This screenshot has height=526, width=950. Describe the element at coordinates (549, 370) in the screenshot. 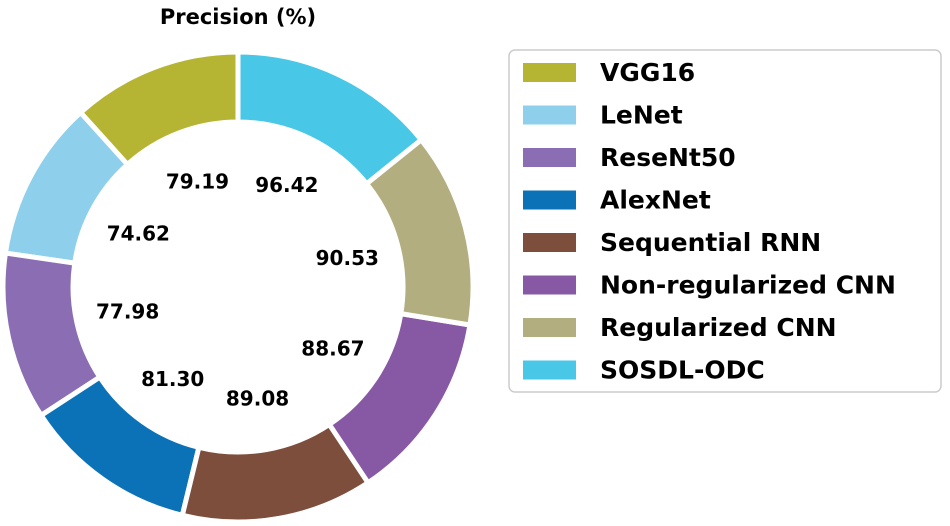

I see `legend-swatch-sosdl-odc` at that location.